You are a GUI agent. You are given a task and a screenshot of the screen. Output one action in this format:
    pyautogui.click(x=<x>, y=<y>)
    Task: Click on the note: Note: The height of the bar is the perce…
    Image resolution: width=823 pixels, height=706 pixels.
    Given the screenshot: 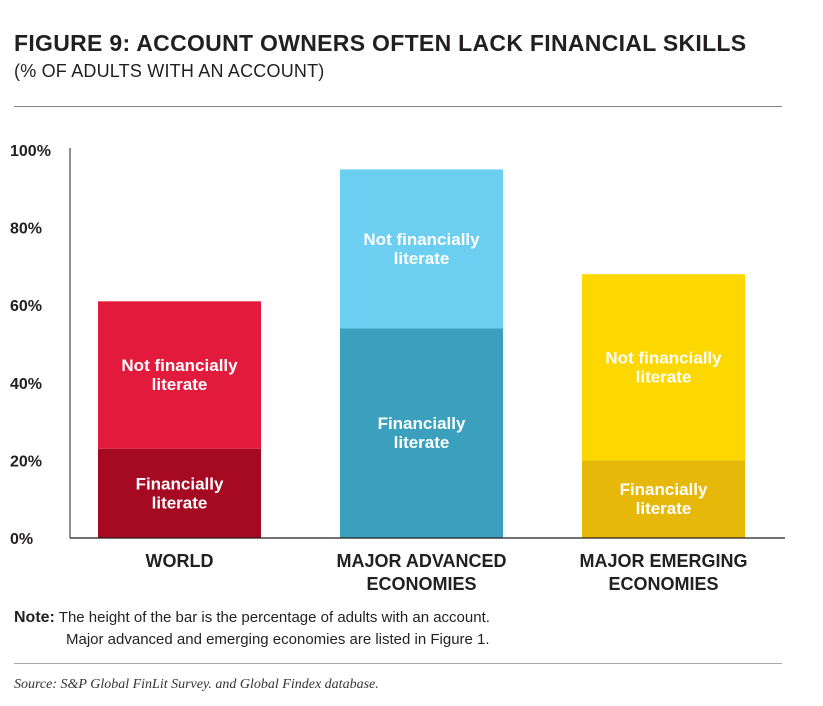 What is the action you would take?
    pyautogui.click(x=252, y=627)
    